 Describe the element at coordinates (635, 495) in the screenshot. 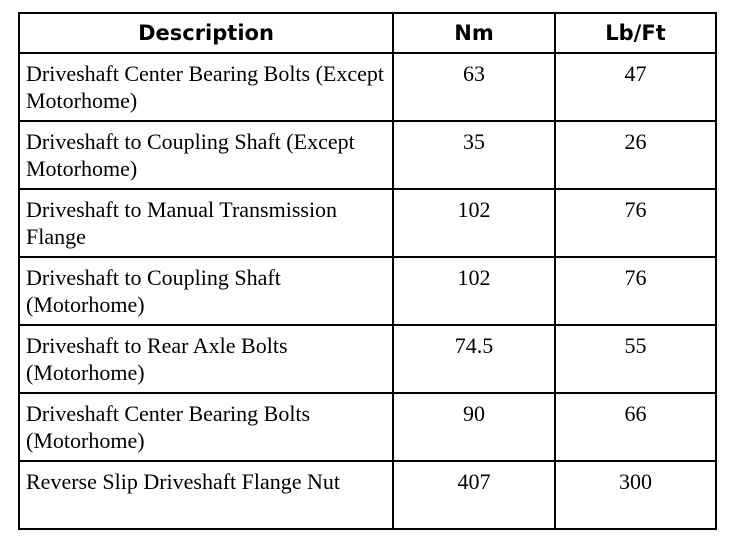

I see `lbft-cell: 300` at that location.